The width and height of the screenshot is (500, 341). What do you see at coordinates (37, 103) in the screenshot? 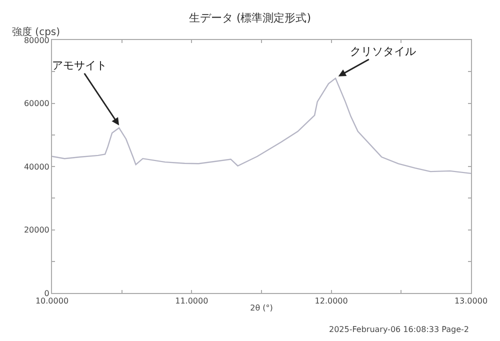
I see `y-tick-label: 60000` at bounding box center [37, 103].